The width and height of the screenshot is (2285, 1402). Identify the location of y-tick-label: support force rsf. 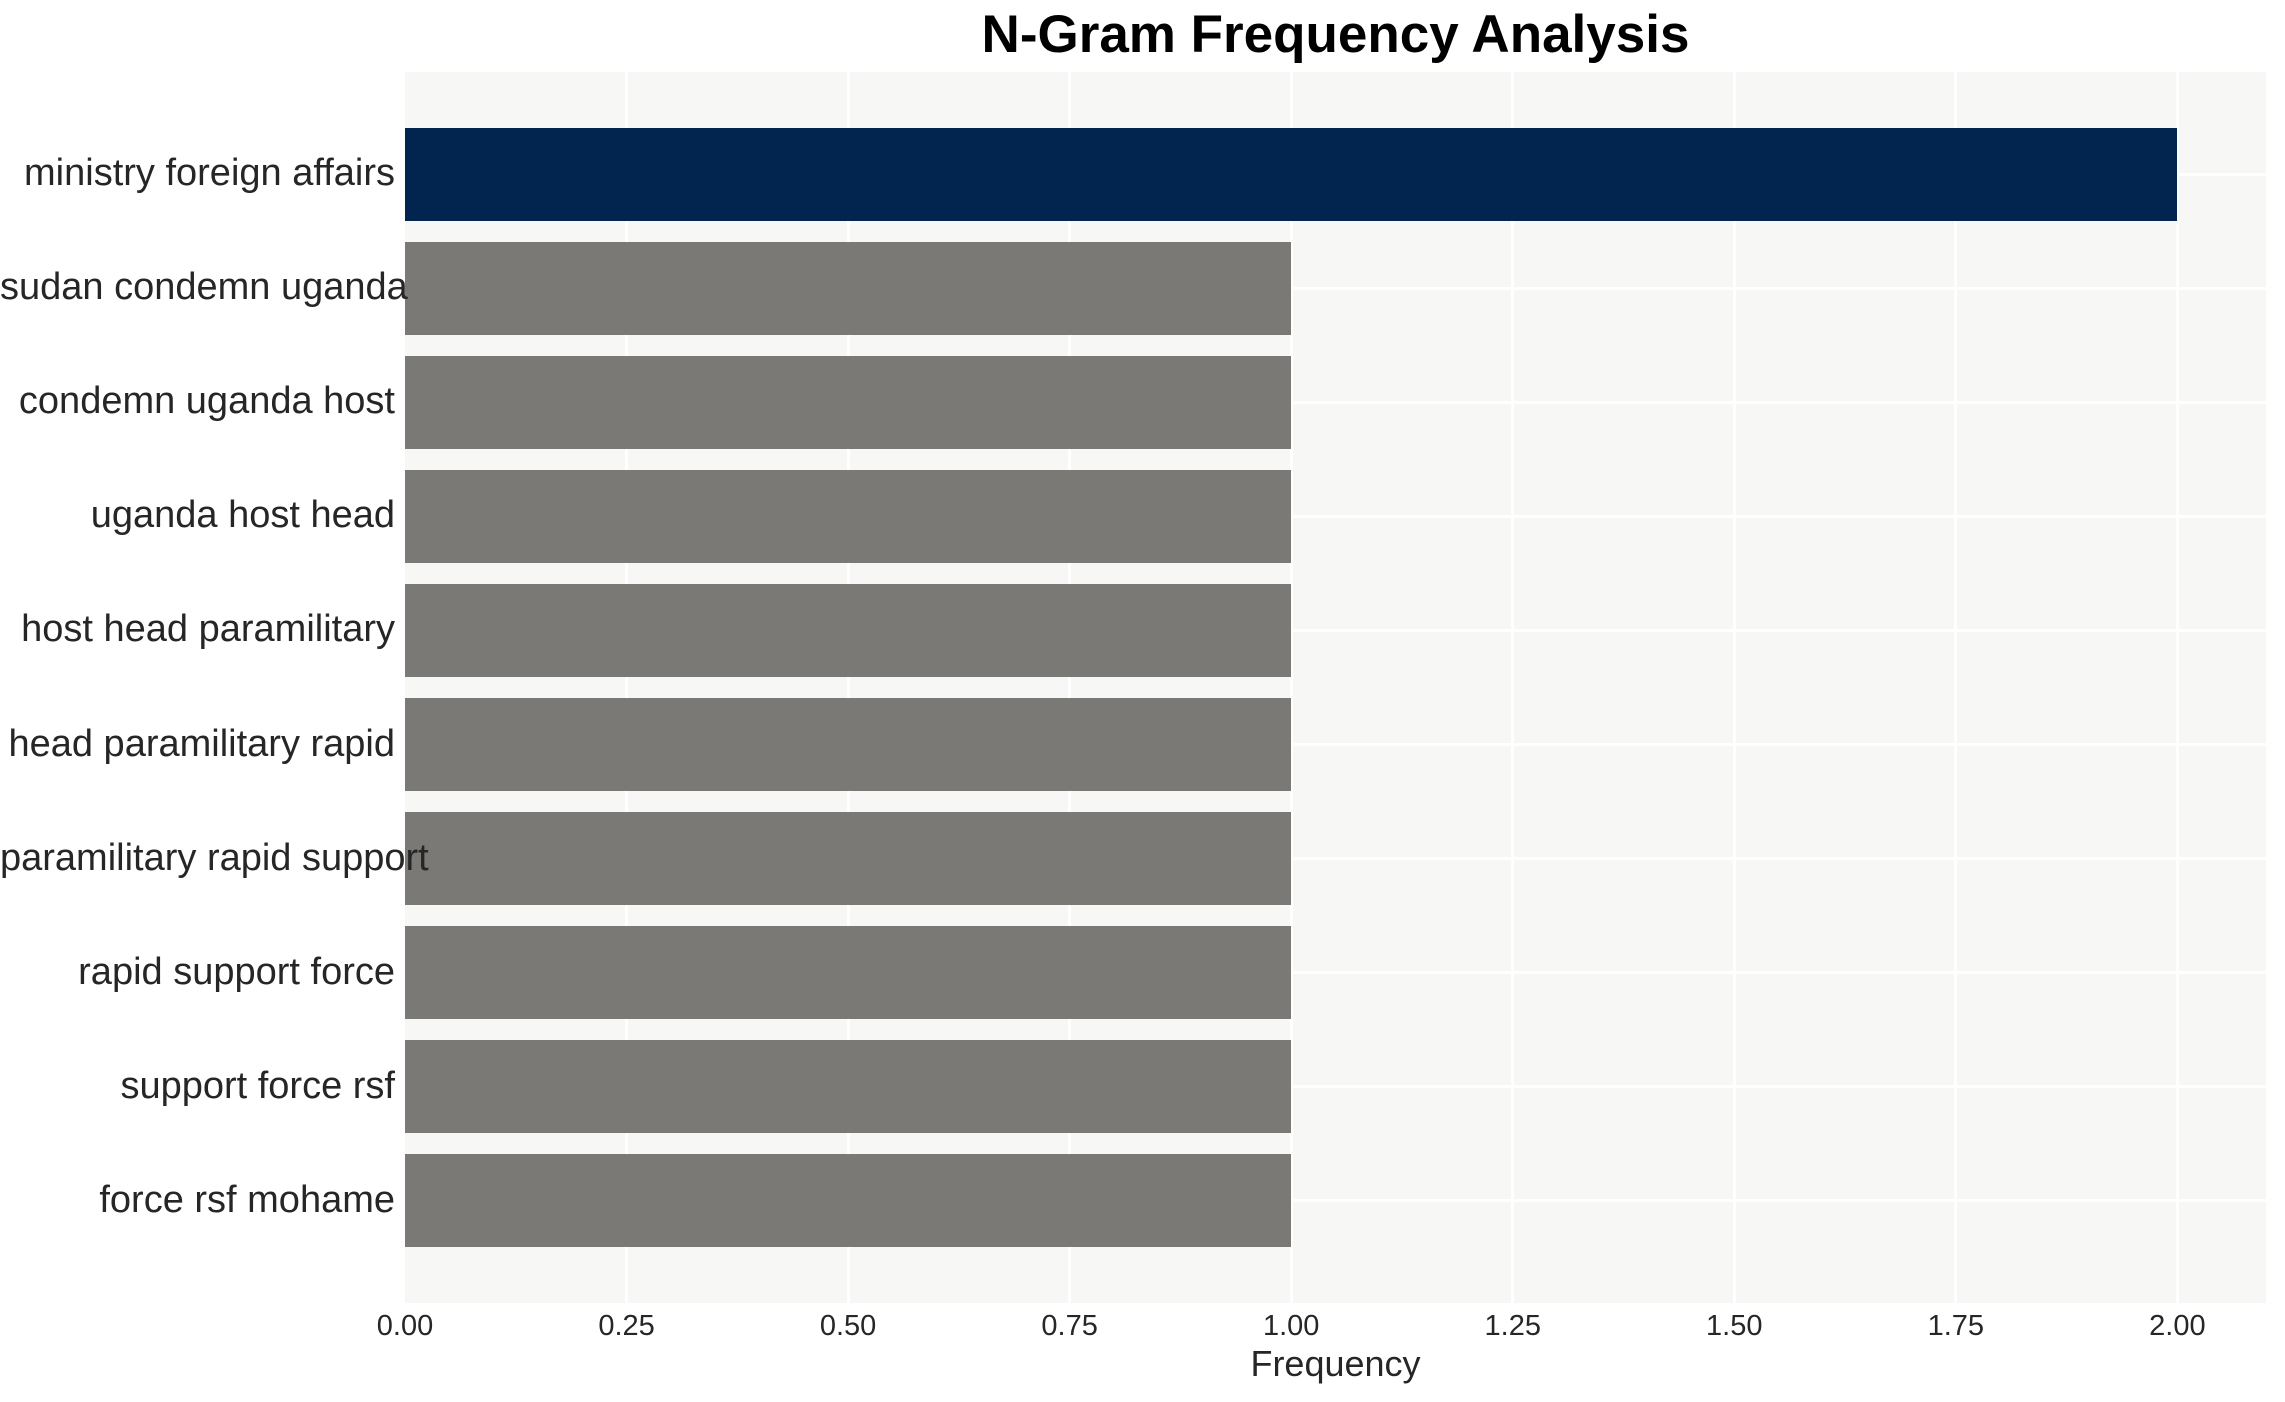
(257, 1085).